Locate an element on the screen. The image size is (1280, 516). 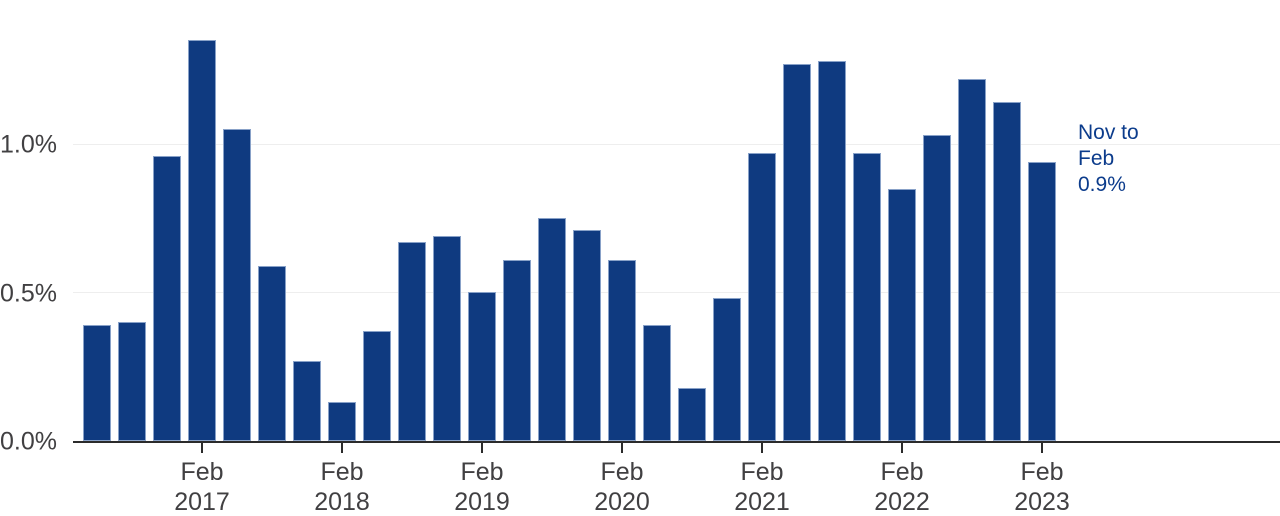
x-axis-tick-year: 2019 is located at coordinates (482, 502).